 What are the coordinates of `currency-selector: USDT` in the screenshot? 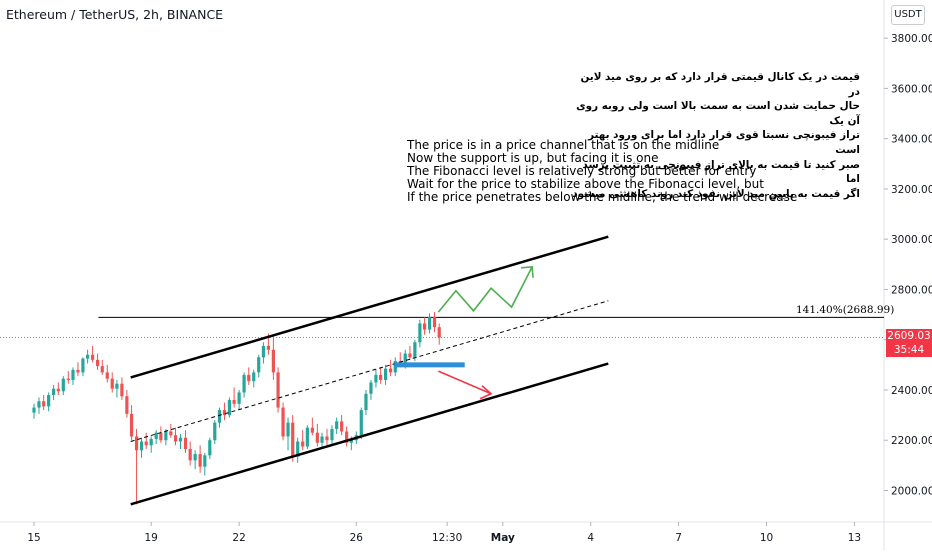 It's located at (908, 15).